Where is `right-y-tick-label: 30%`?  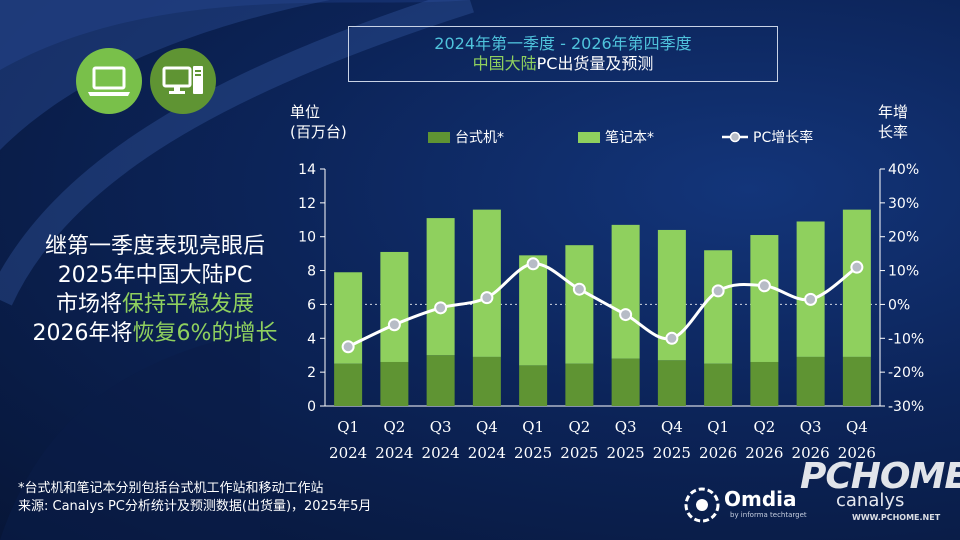 right-y-tick-label: 30% is located at coordinates (903, 204).